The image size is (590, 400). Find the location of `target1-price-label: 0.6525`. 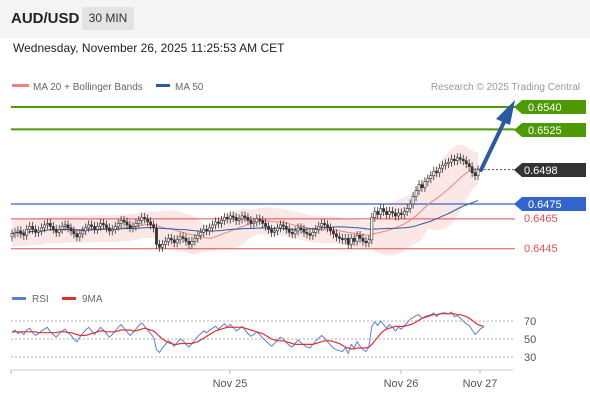

target1-price-label: 0.6525 is located at coordinates (550, 130).